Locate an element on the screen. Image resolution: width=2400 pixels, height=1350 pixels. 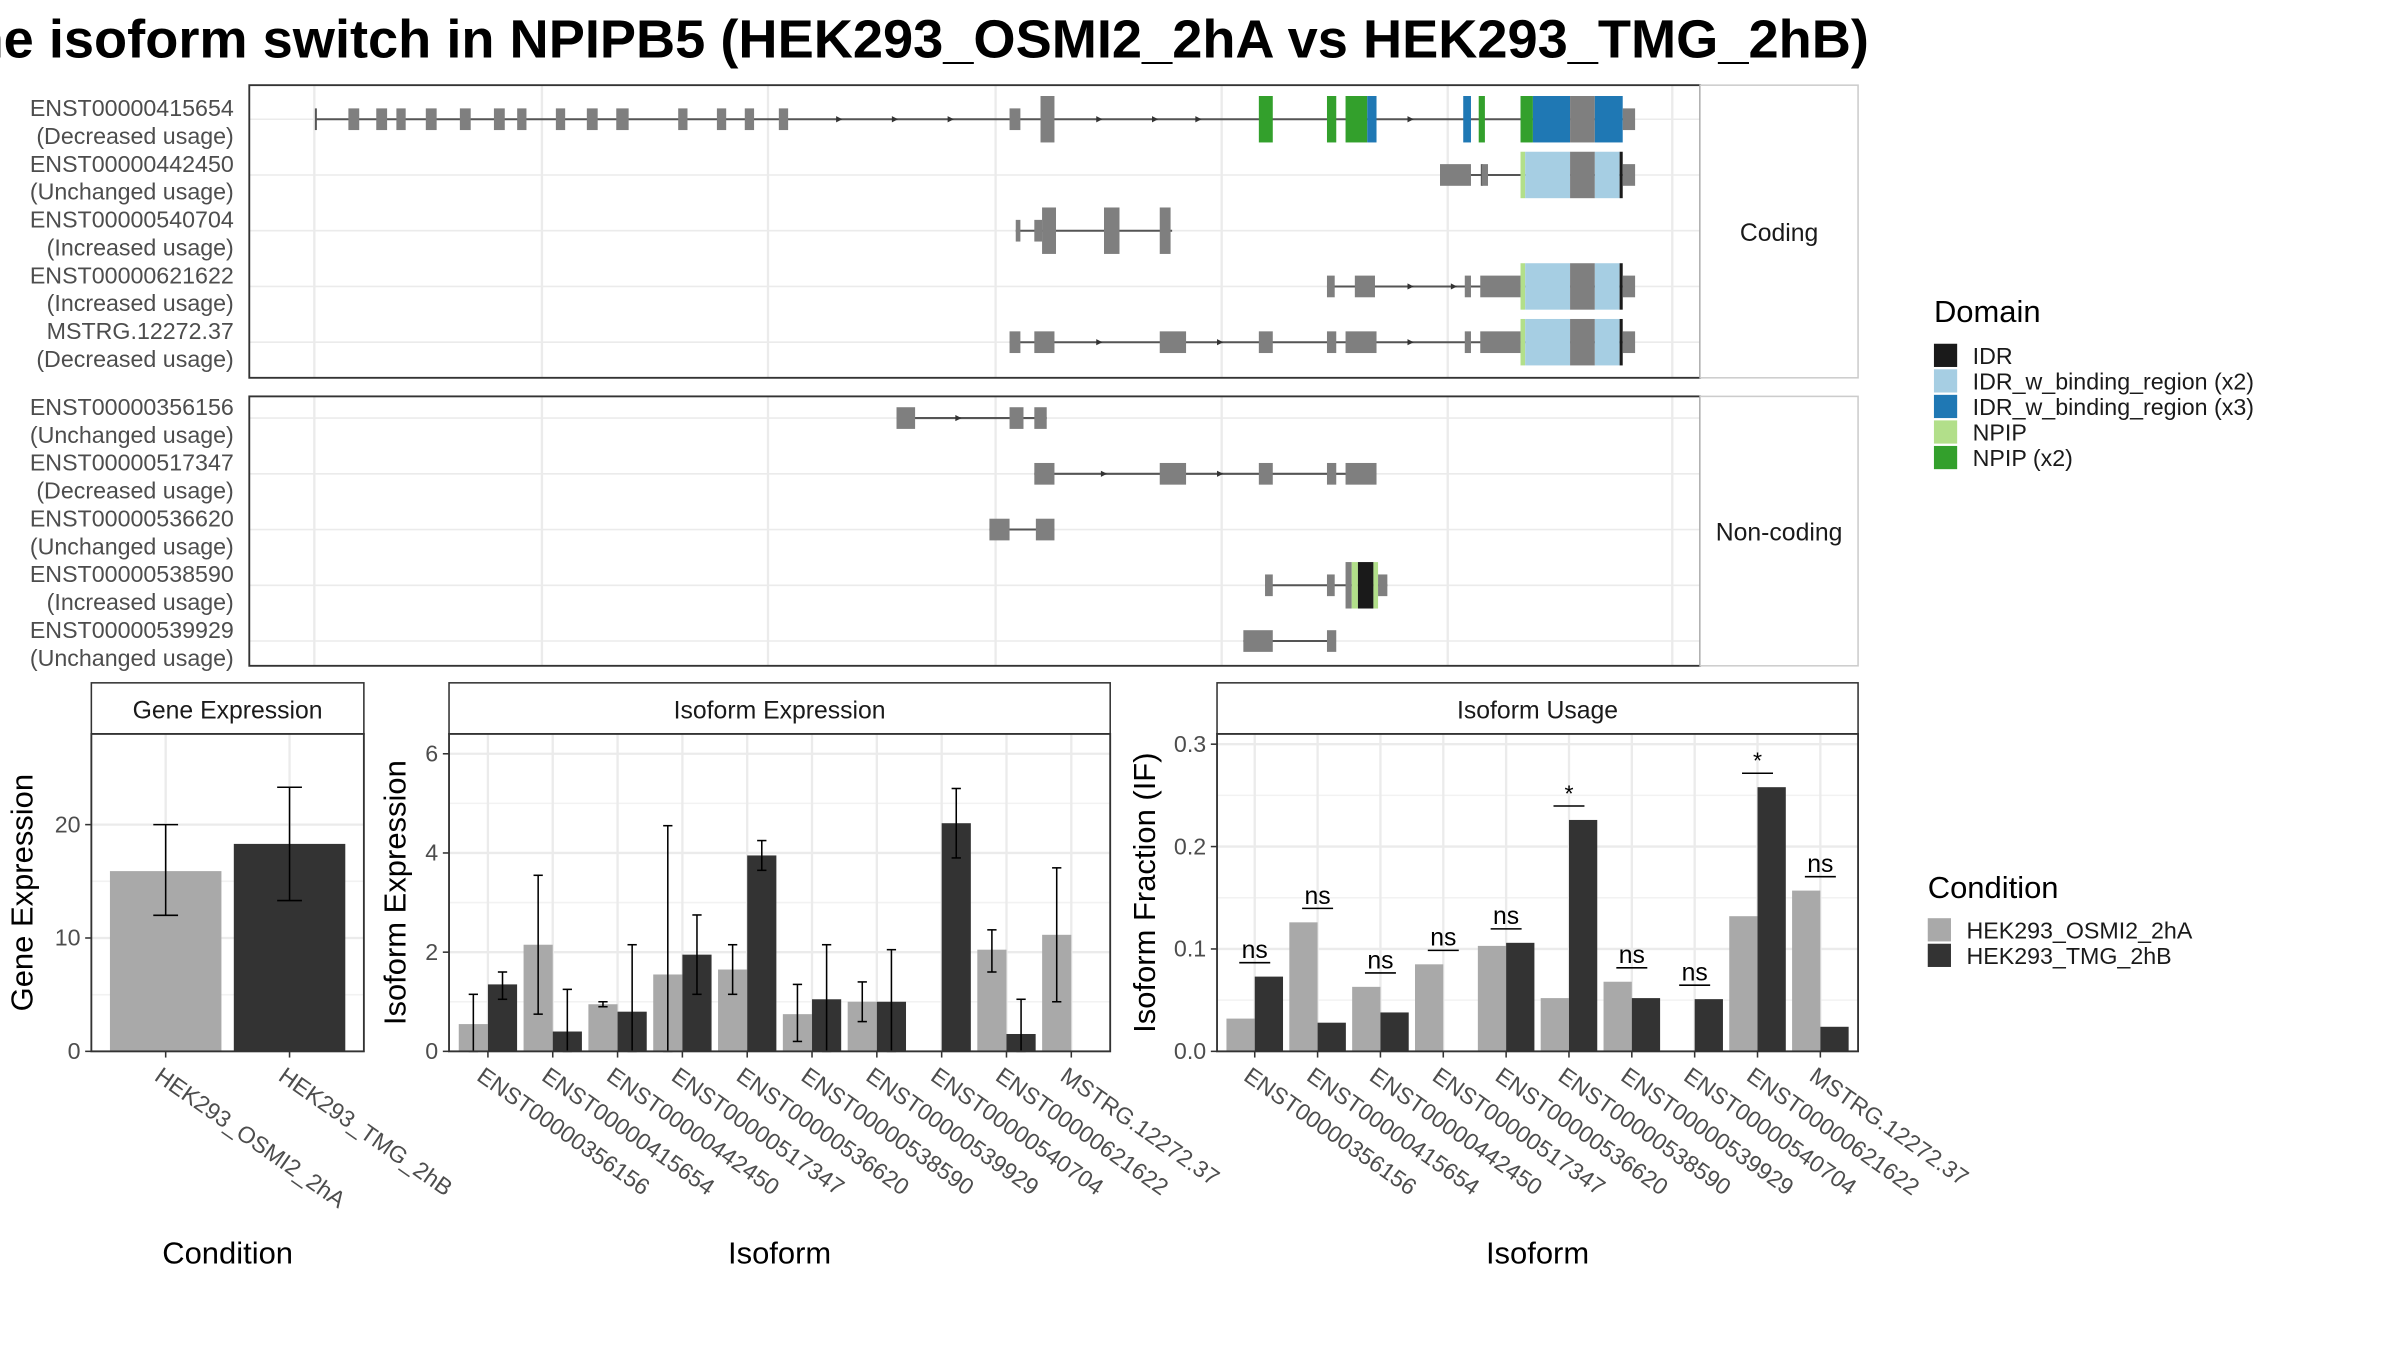
domain-legend-entry: NPIP (x2) is located at coordinates (2023, 458).